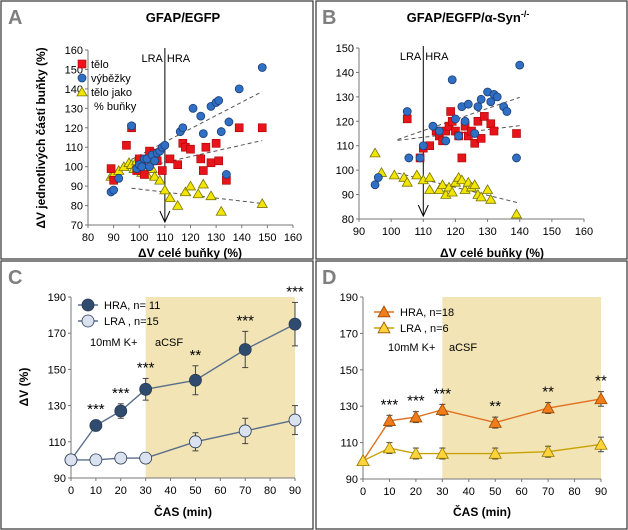 The width and height of the screenshot is (628, 530). Describe the element at coordinates (345, 122) in the screenshot. I see `panel-b-y-tick-label: 120` at that location.